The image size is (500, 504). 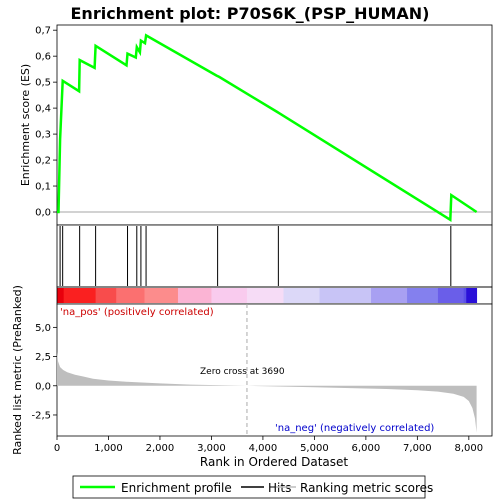 What do you see at coordinates (43, 83) in the screenshot?
I see `es-y-tick-label-5: 0,5` at bounding box center [43, 83].